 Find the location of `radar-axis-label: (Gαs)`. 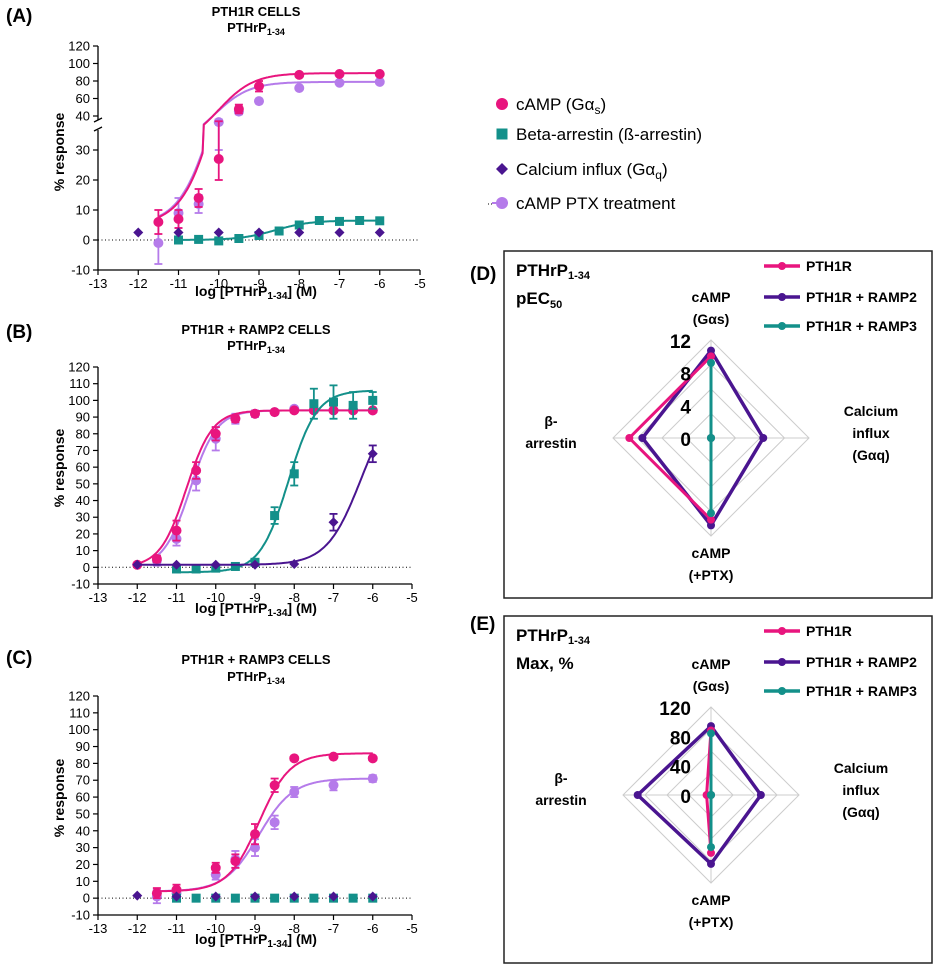

radar-axis-label: (Gαs) is located at coordinates (711, 686).